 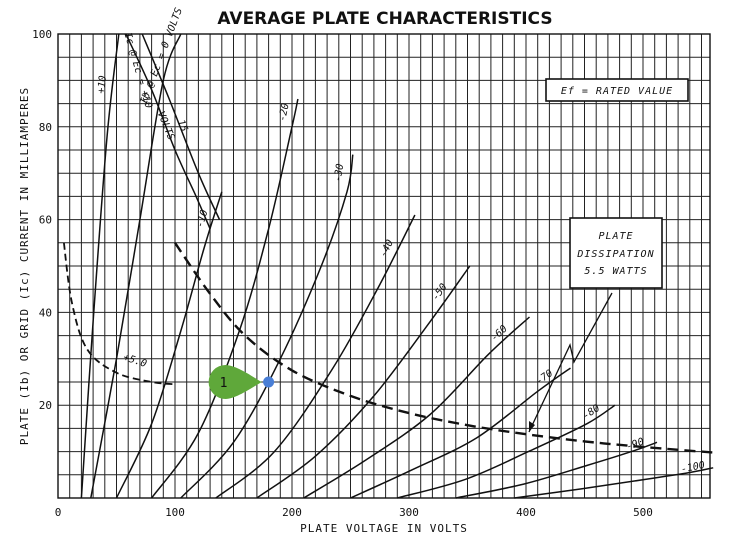 What do you see at coordinates (526, 512) in the screenshot?
I see `x-tick-label: 400` at bounding box center [526, 512].